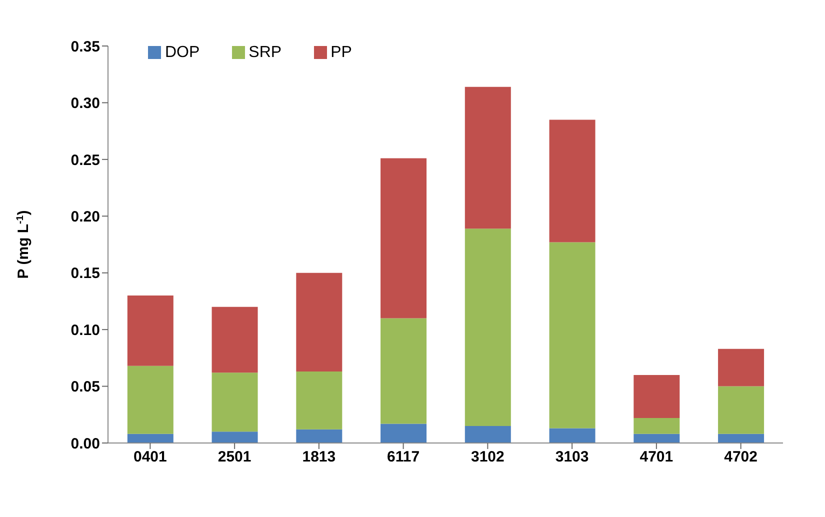  I want to click on legend-label: PP, so click(341, 52).